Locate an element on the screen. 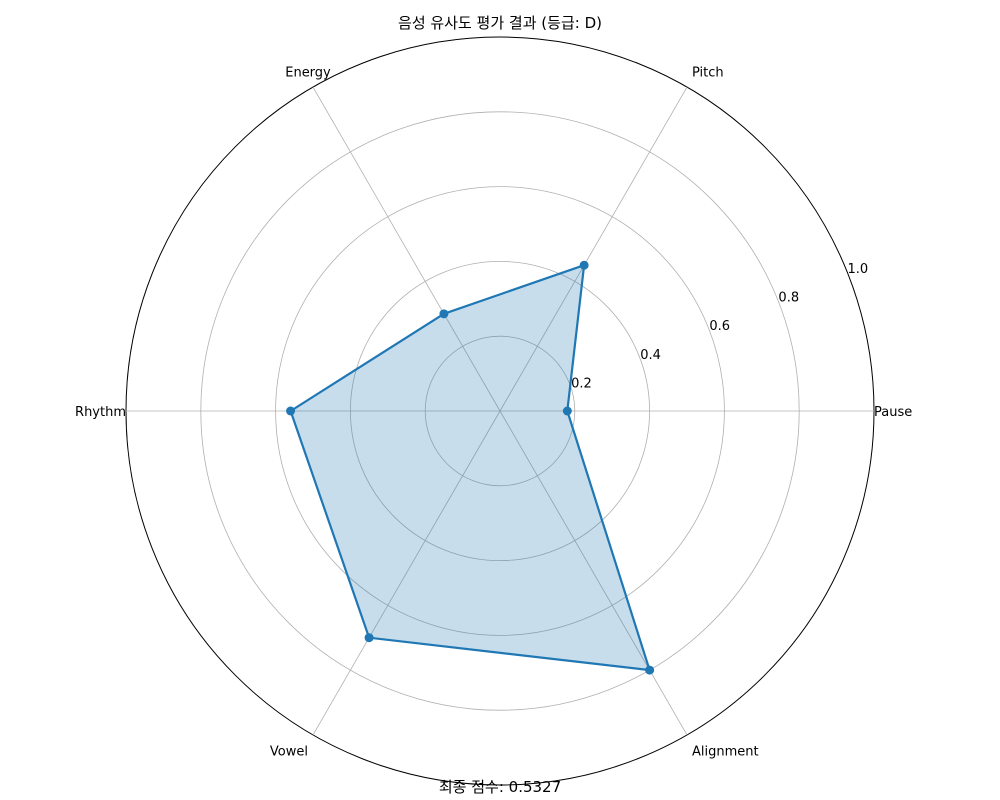 Image resolution: width=1000 pixels, height=800 pixels. r-tick-label-1.0: 1.0 is located at coordinates (858, 269).